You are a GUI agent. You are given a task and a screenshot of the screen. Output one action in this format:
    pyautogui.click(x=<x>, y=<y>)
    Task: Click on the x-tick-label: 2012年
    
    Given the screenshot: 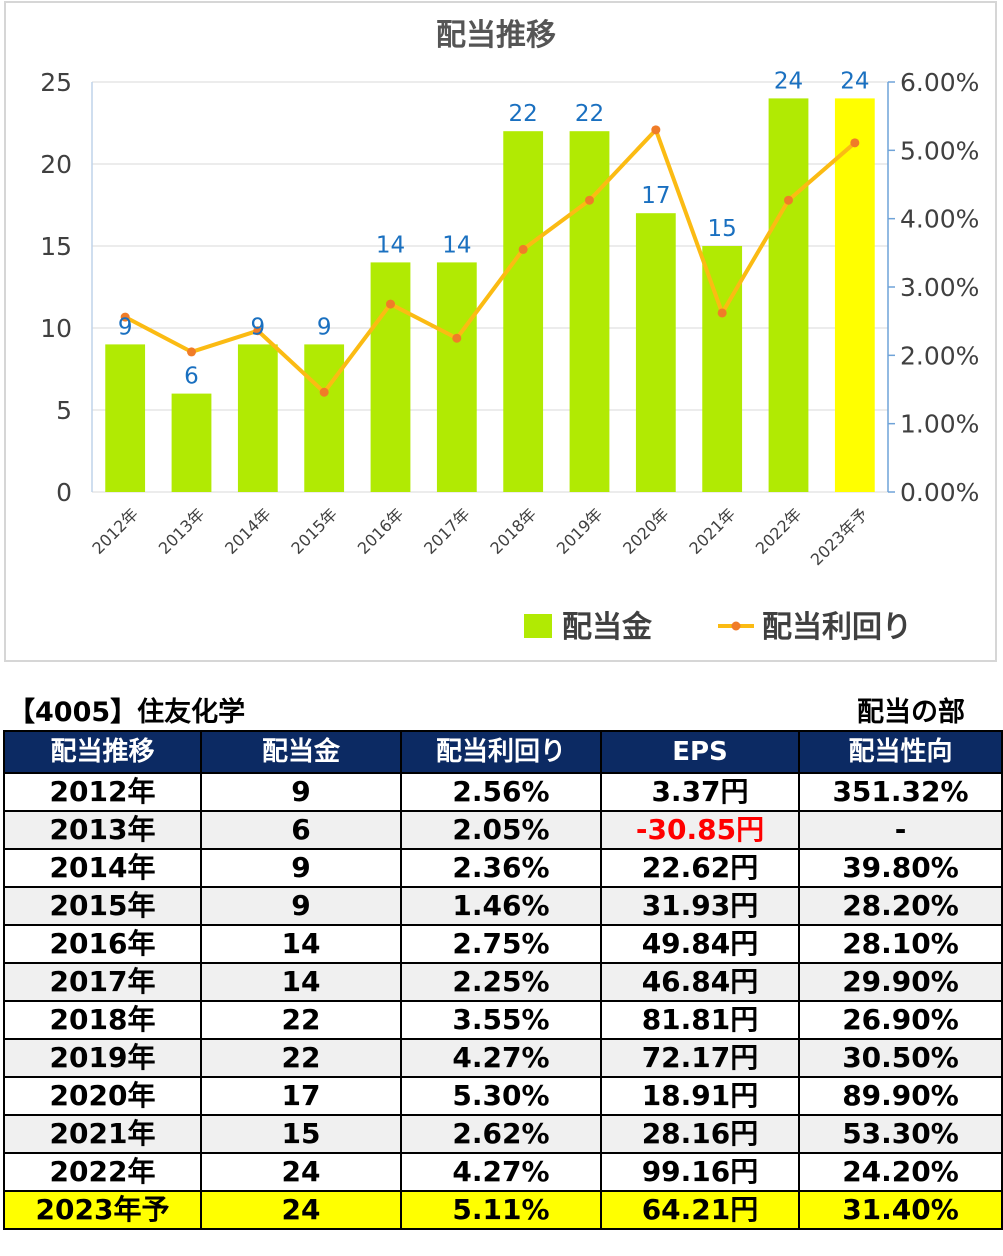 What is the action you would take?
    pyautogui.click(x=115, y=531)
    